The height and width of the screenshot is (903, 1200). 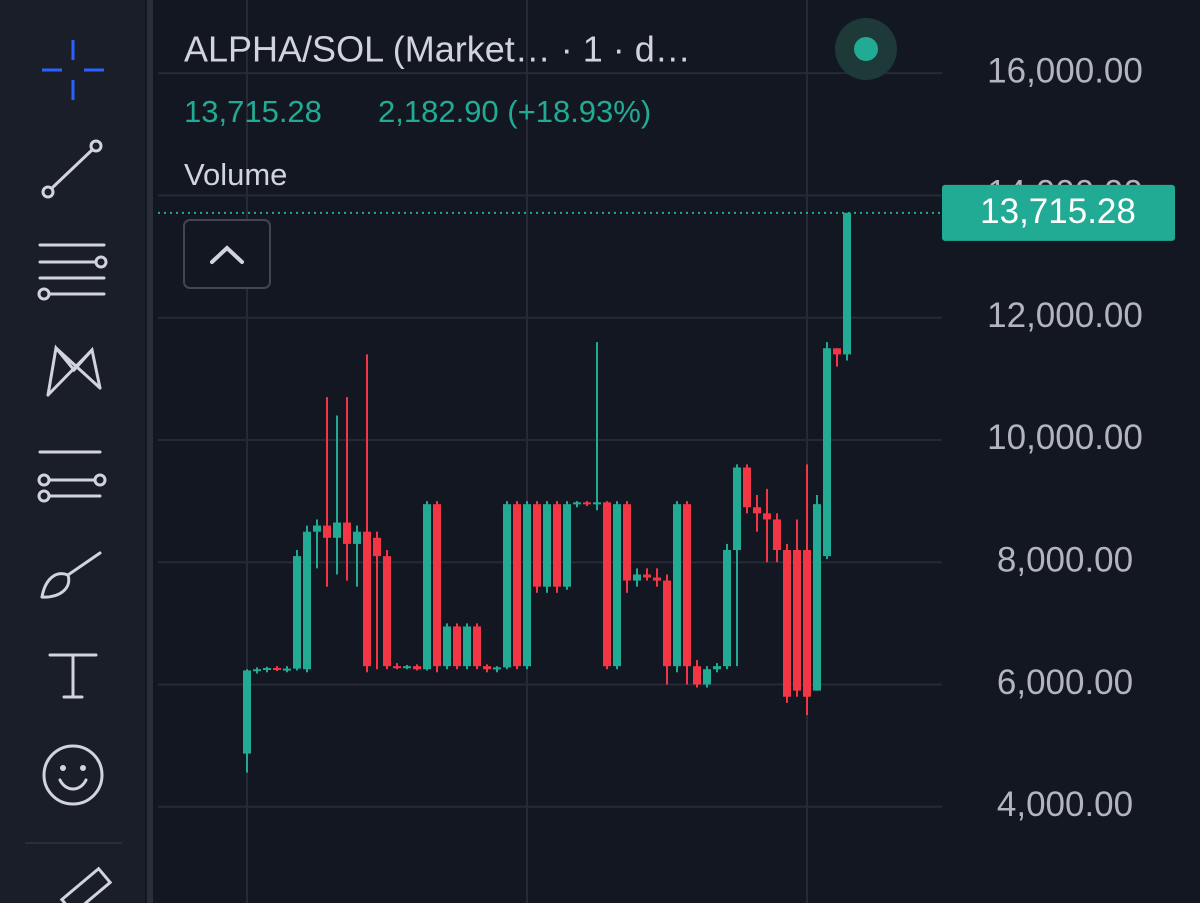 I want to click on last-price-label: 13,715.28, so click(x=1058, y=211).